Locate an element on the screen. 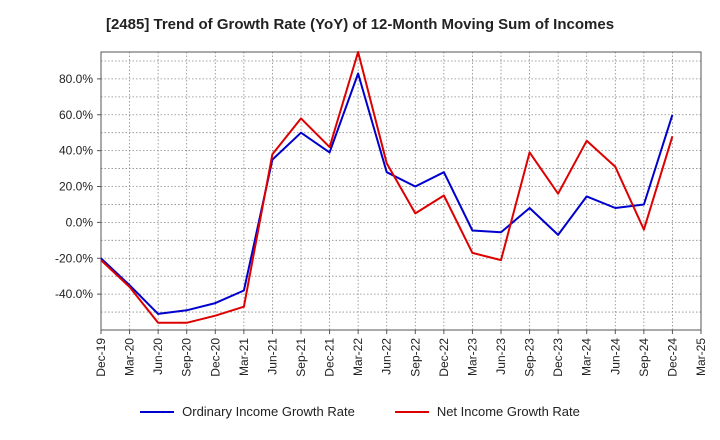  x-tick-label: Dec-21 is located at coordinates (330, 357).